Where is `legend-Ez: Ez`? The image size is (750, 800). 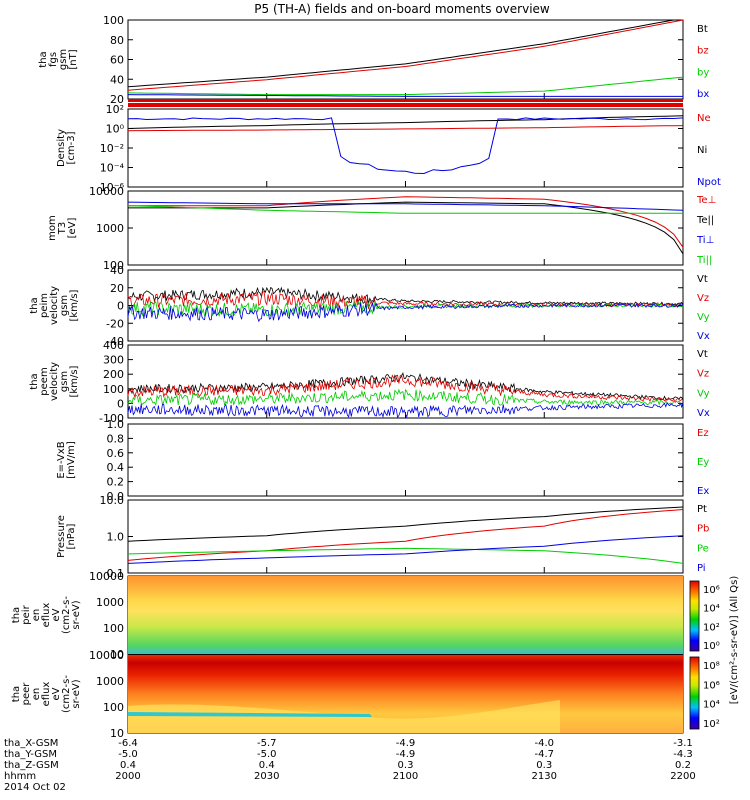 legend-Ez: Ez is located at coordinates (703, 433).